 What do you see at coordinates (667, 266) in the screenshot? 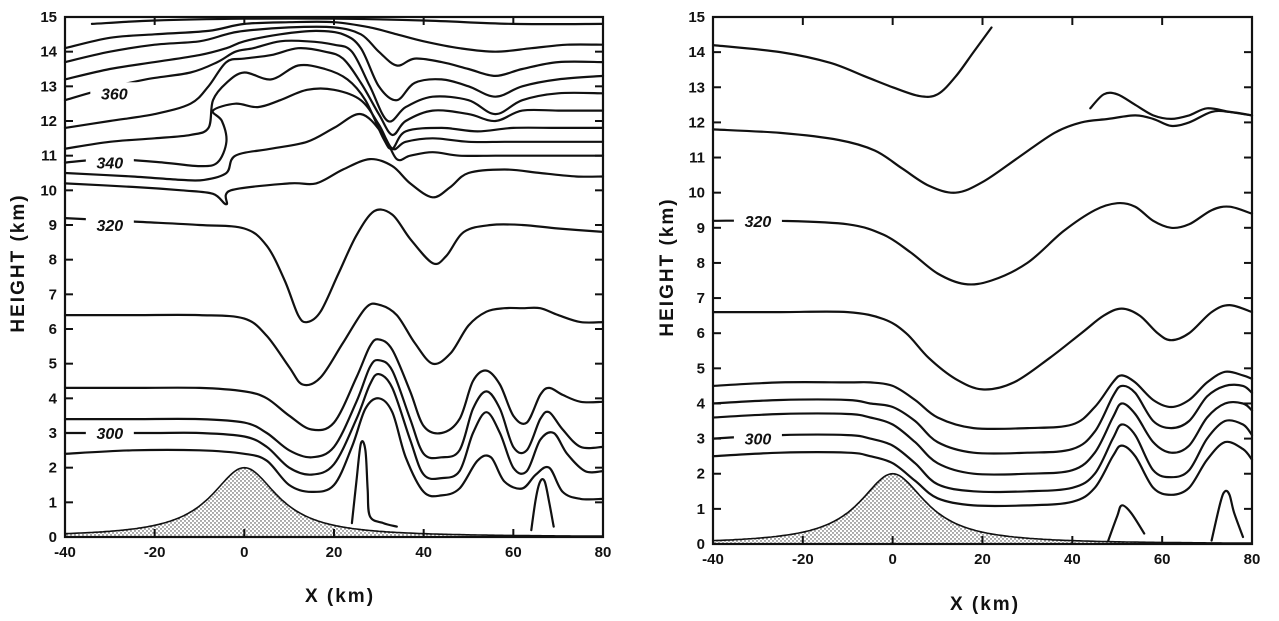
I see `right-y-axis-label: HEIGHT (km)` at bounding box center [667, 266].